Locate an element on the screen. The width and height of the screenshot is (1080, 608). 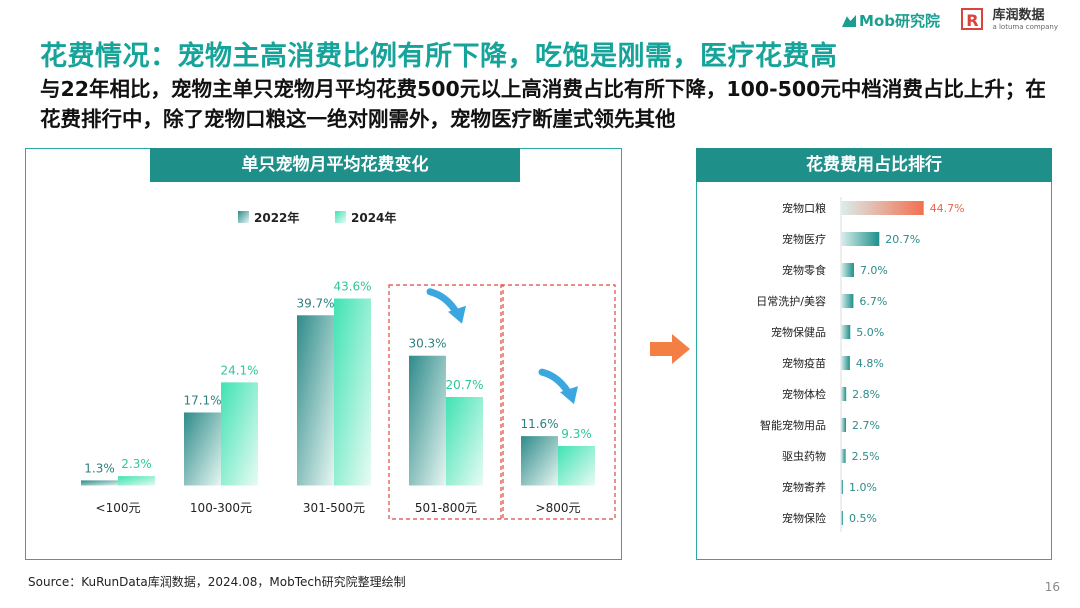
rank-value-8: 2.5% is located at coordinates (866, 456).